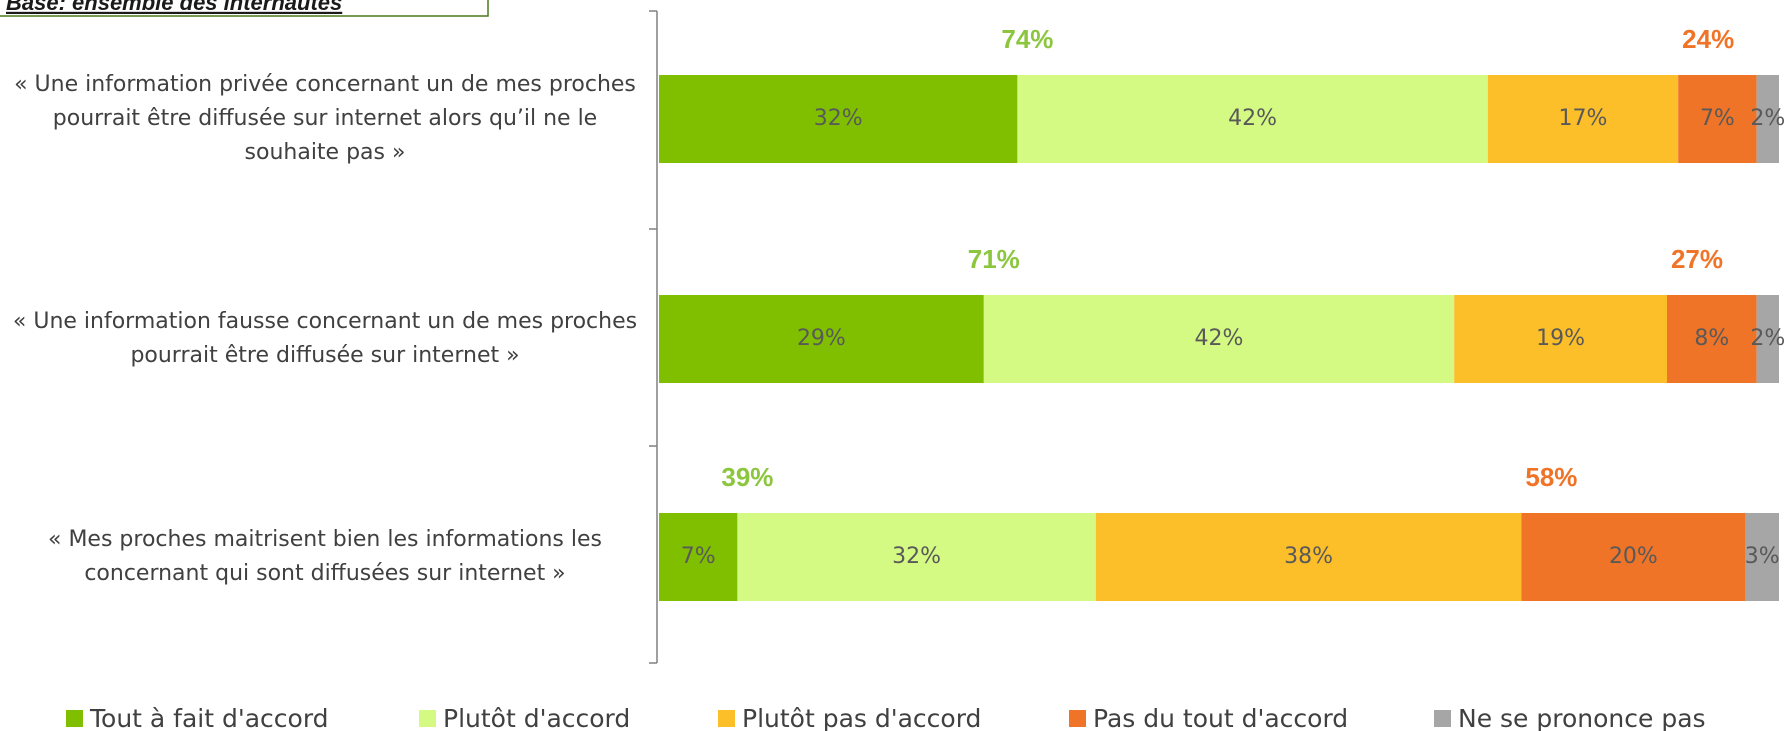 The image size is (1792, 731). What do you see at coordinates (994, 259) in the screenshot?
I see `agree-total: 71%` at bounding box center [994, 259].